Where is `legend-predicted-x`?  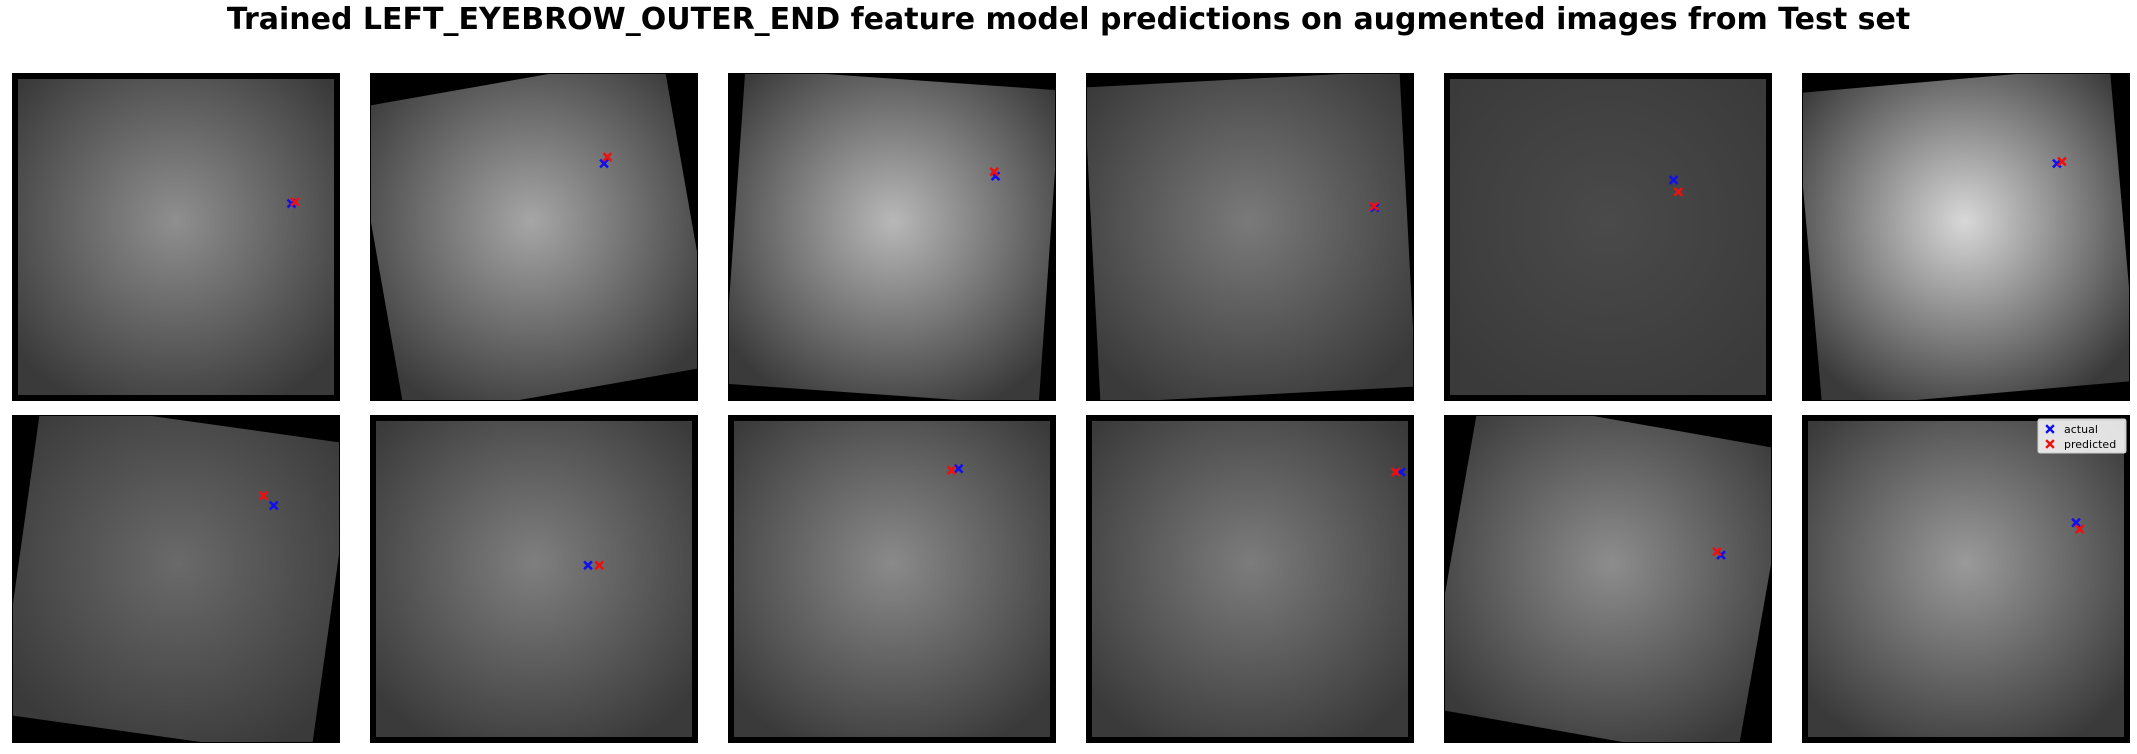 legend-predicted-x is located at coordinates (2050, 444).